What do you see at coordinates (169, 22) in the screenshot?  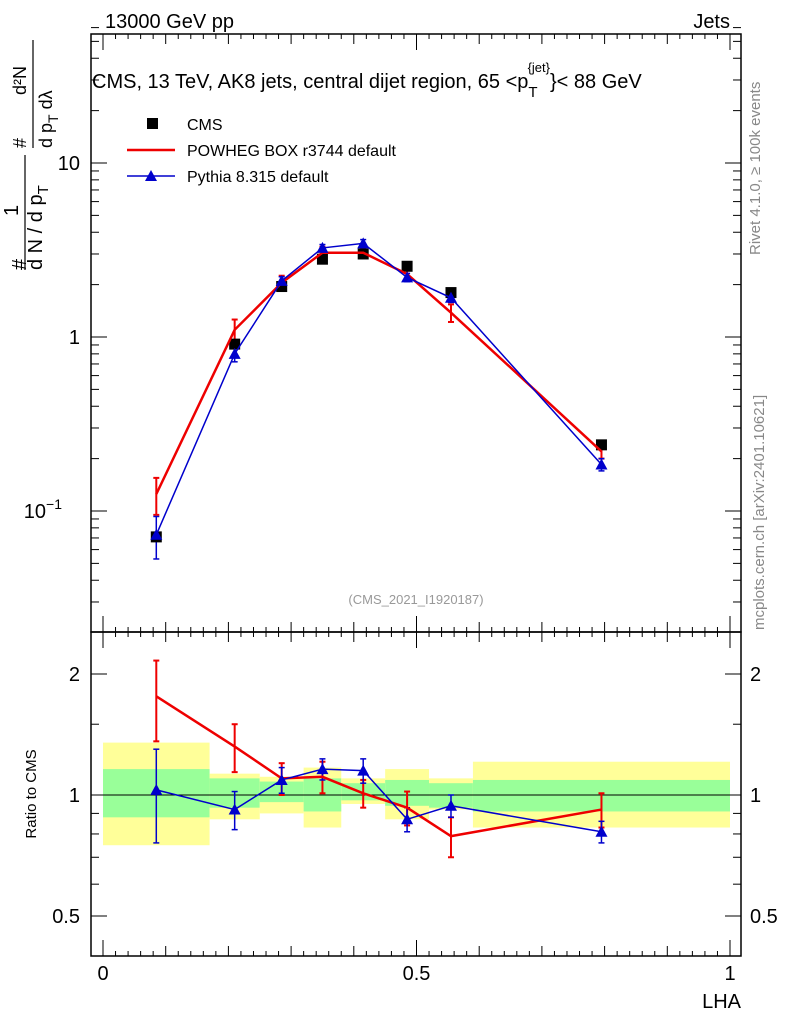 I see `header-left: 13000 GeV pp` at bounding box center [169, 22].